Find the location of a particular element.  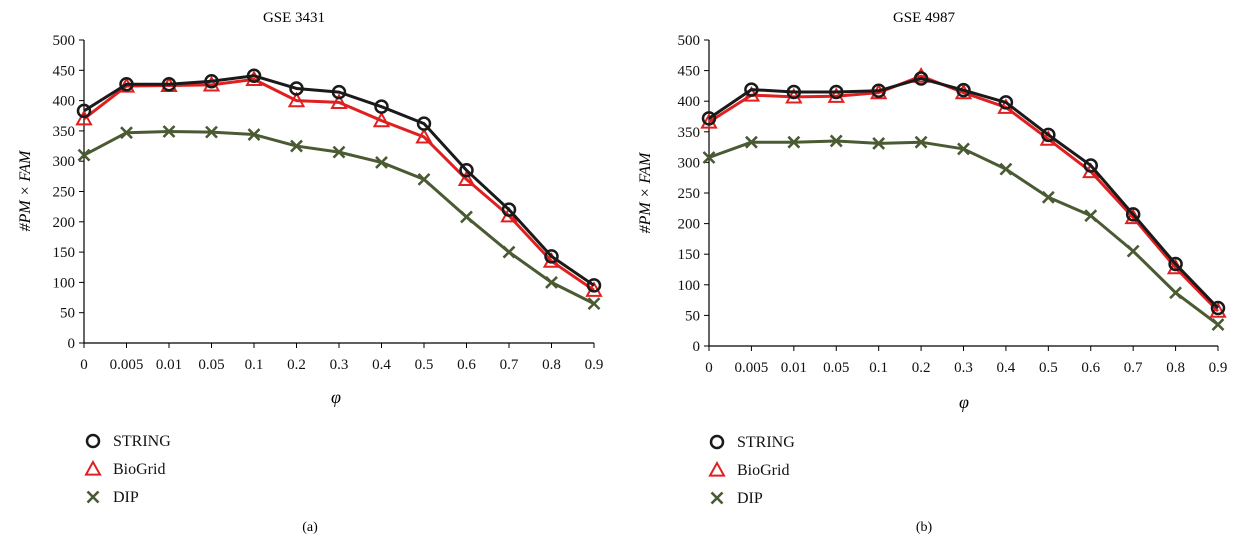

y-tick-label: 450 is located at coordinates (64, 71).